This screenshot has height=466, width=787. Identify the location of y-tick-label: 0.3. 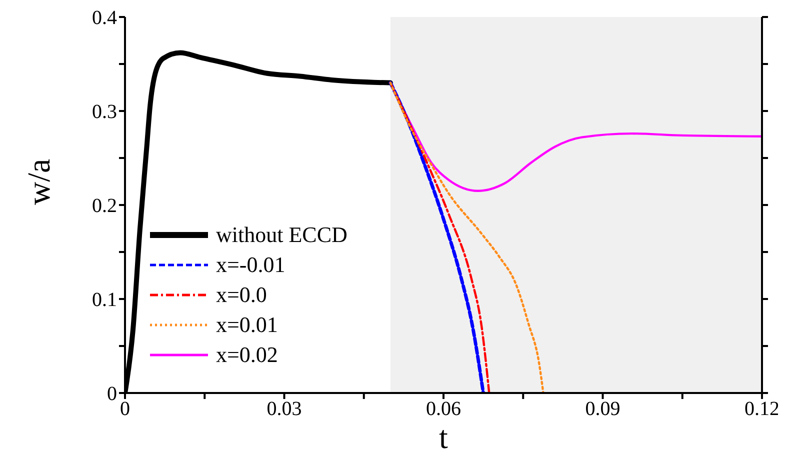
(104, 112).